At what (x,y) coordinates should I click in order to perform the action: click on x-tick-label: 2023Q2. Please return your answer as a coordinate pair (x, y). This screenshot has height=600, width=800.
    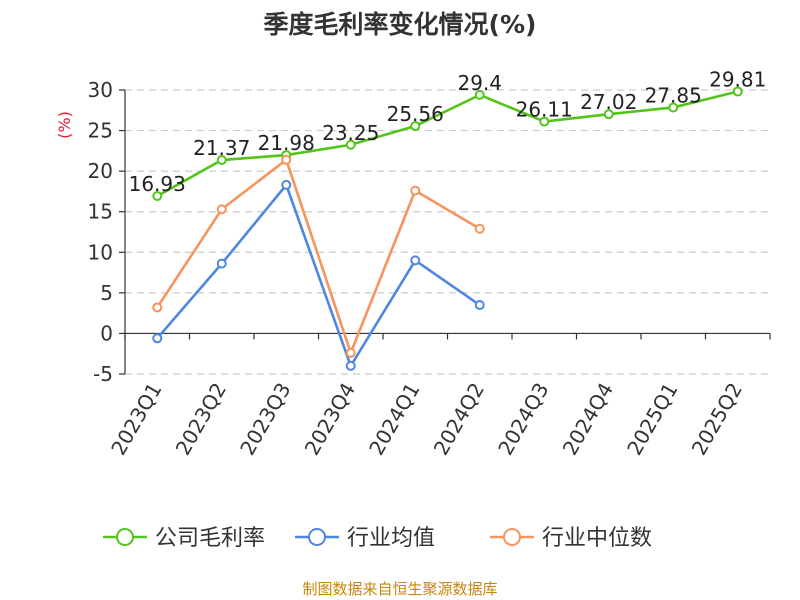
    Looking at the image, I should click on (201, 419).